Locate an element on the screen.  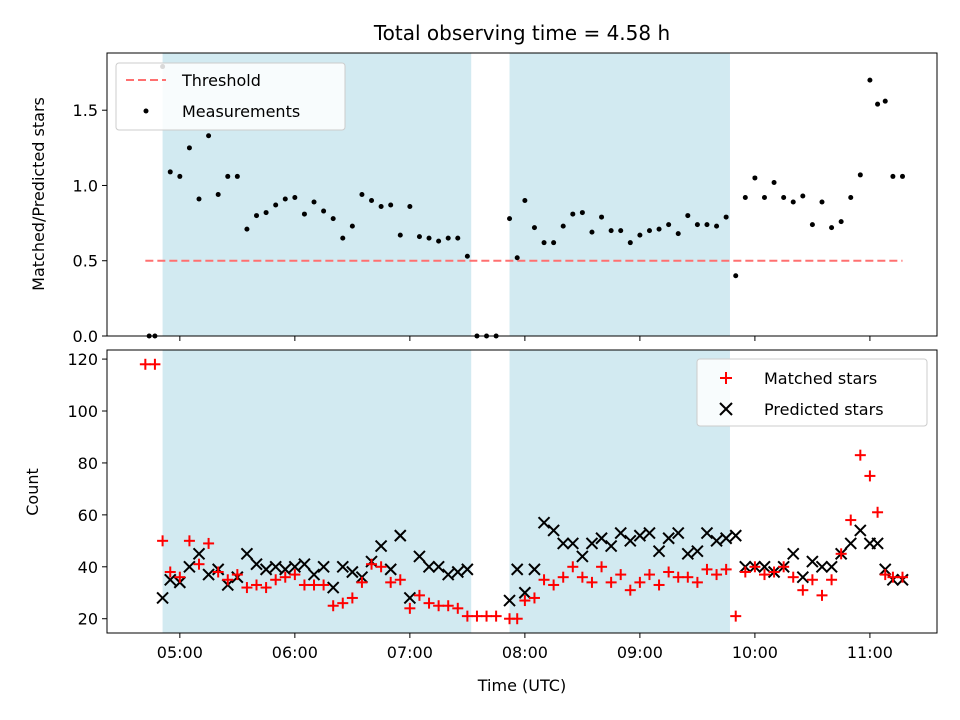
y-tick-label: 0.5 is located at coordinates (85, 261).